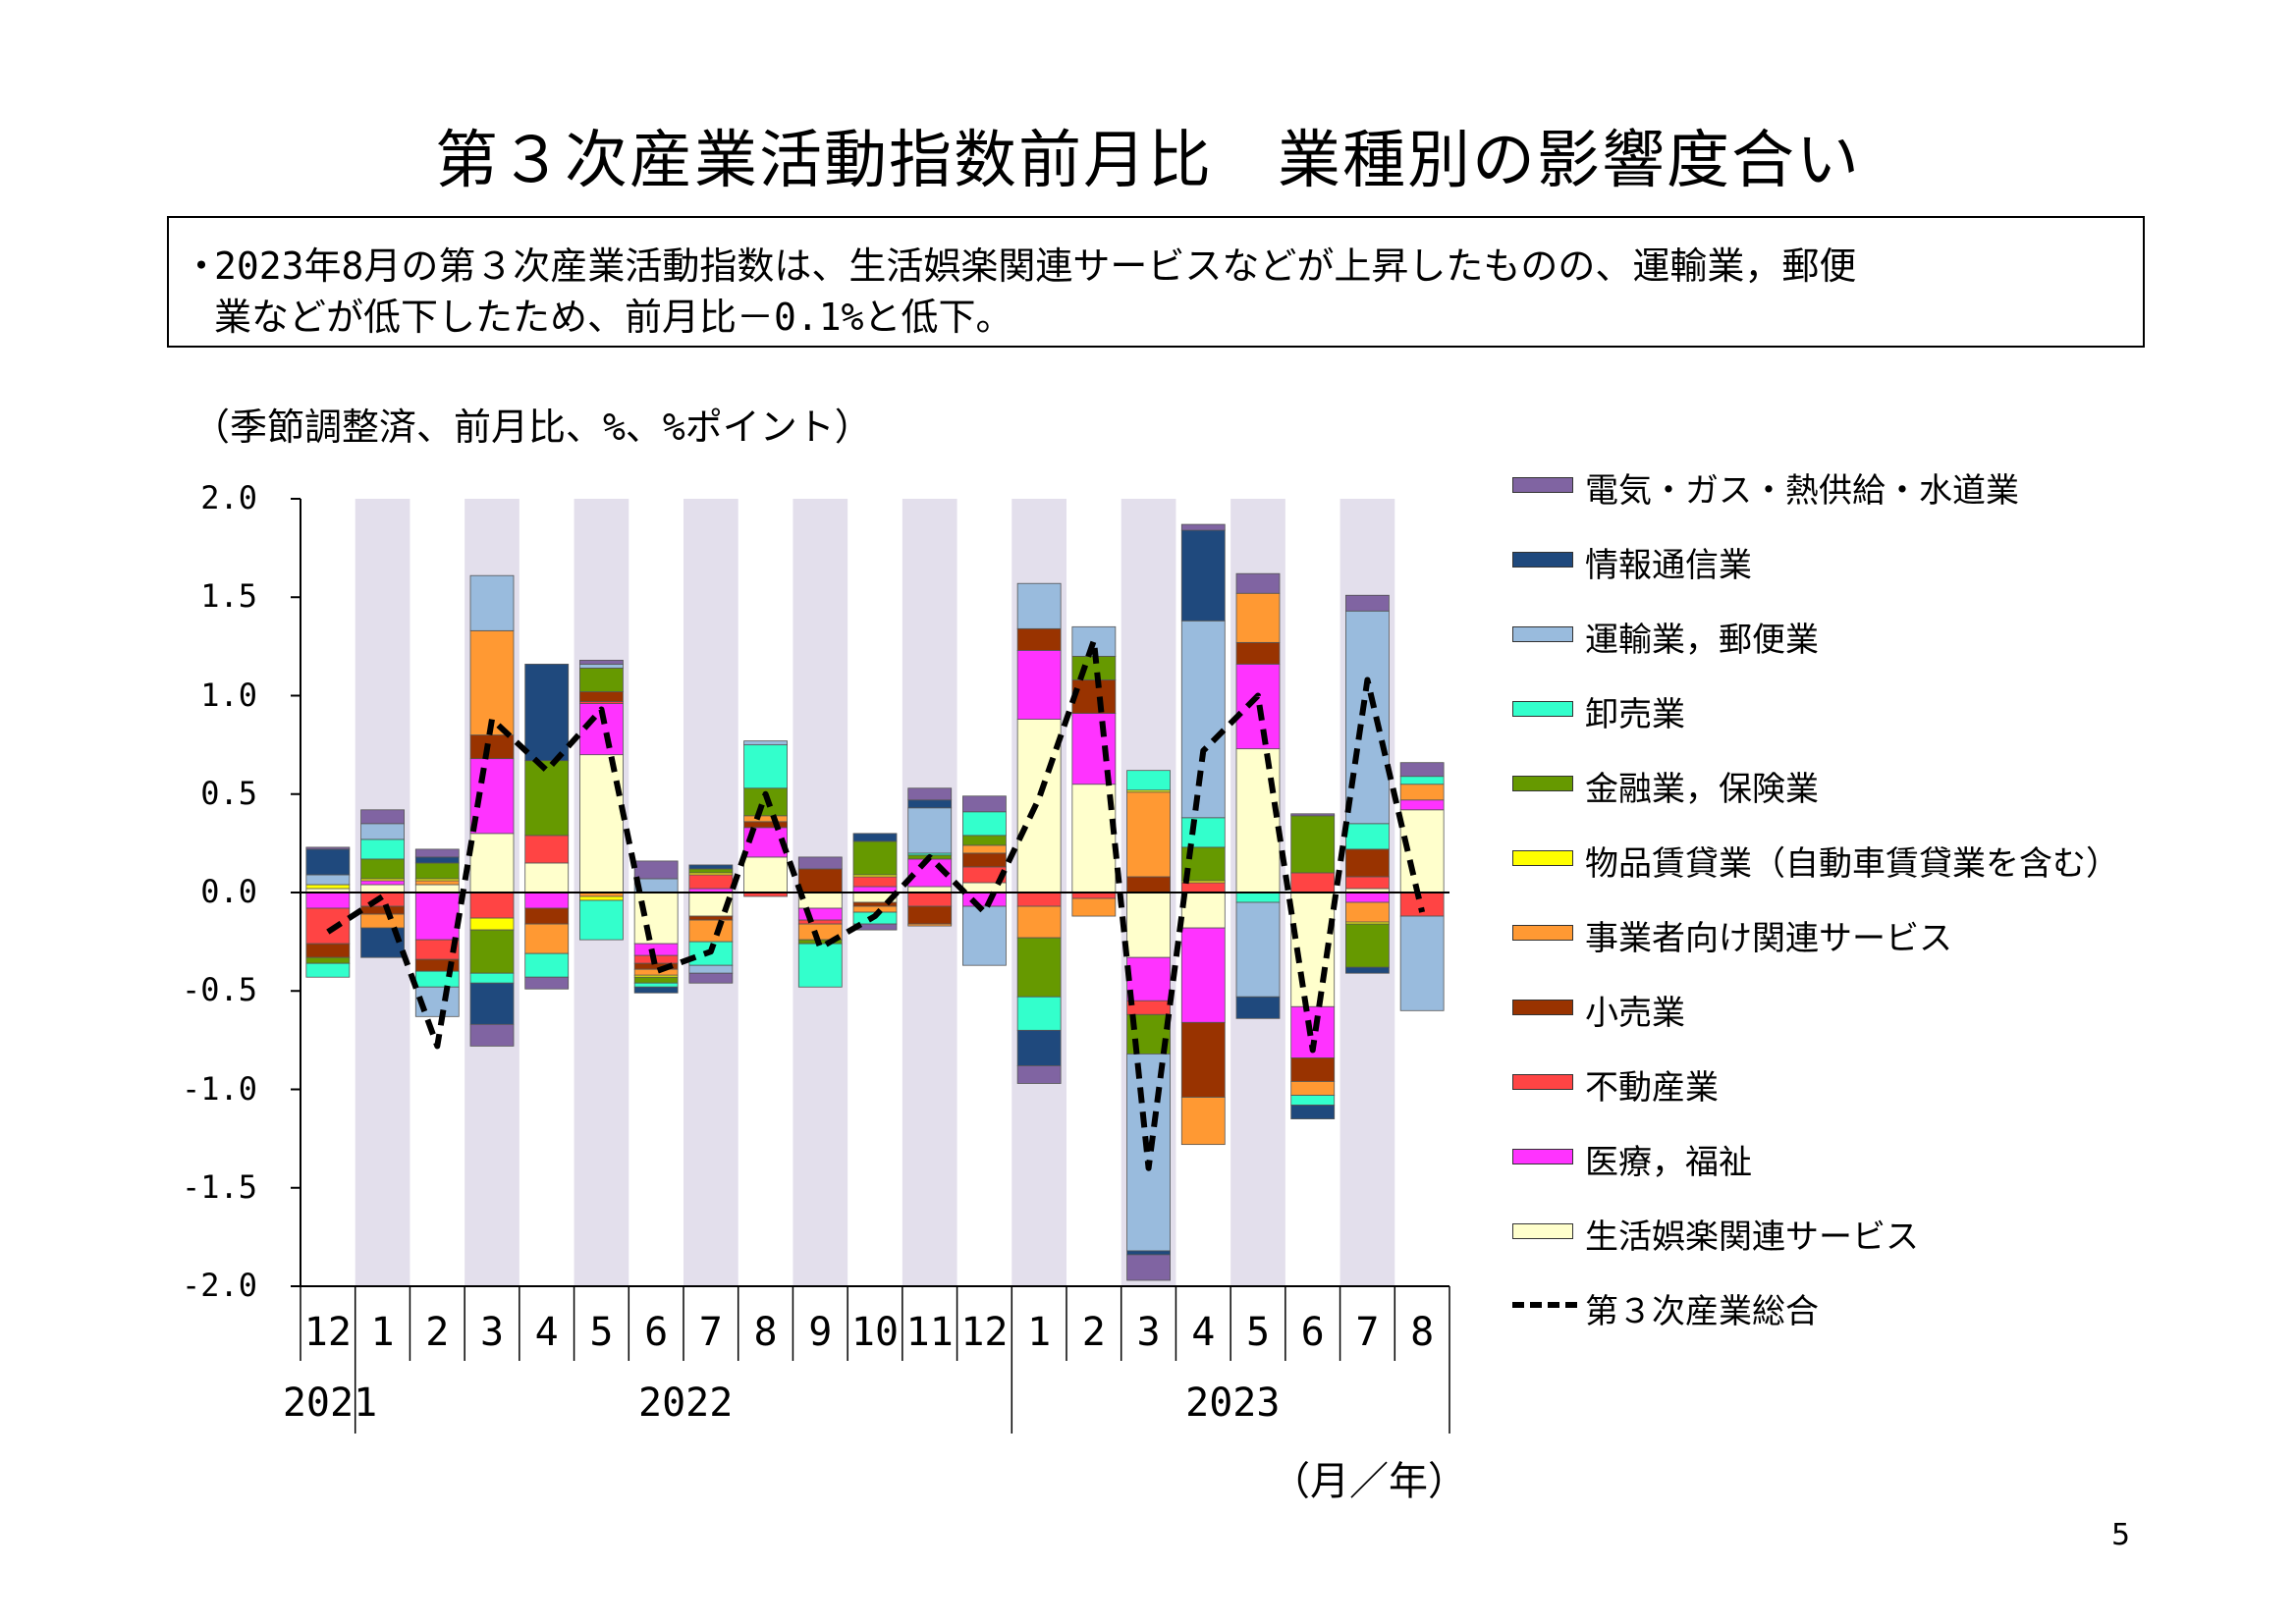  I want to click on x-month-label: 5, so click(601, 1332).